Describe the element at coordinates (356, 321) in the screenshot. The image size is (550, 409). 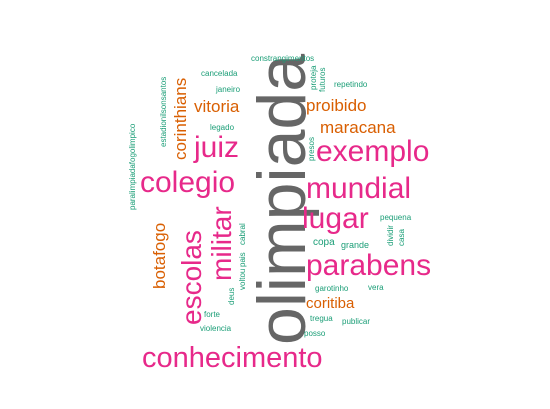
I see `word-publicar: publicar` at that location.